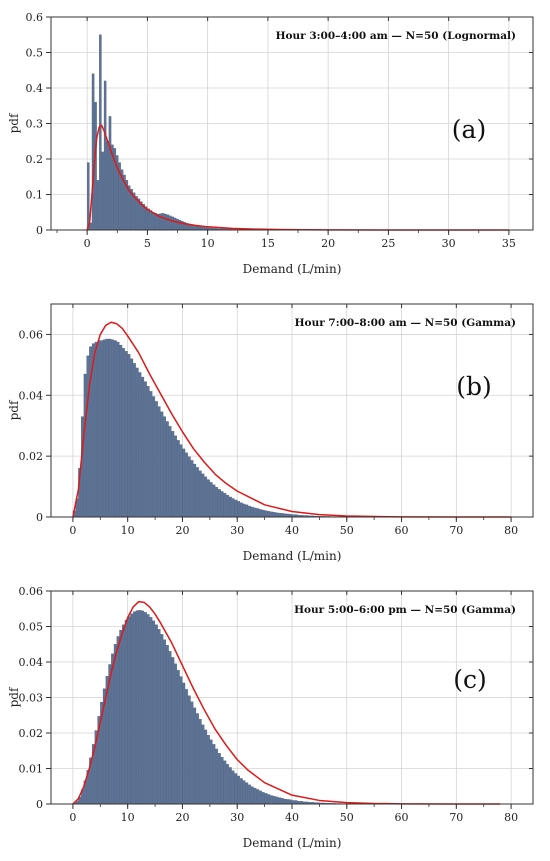 The width and height of the screenshot is (550, 861). I want to click on chart-b-x-tick-label: 80, so click(511, 530).